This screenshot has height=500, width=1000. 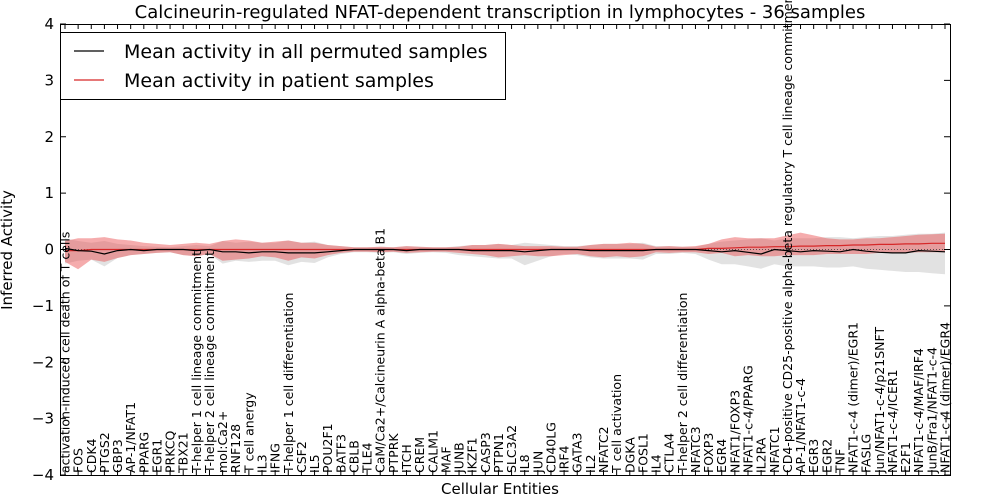 What do you see at coordinates (301, 457) in the screenshot?
I see `x-tick-label: CSF2` at bounding box center [301, 457].